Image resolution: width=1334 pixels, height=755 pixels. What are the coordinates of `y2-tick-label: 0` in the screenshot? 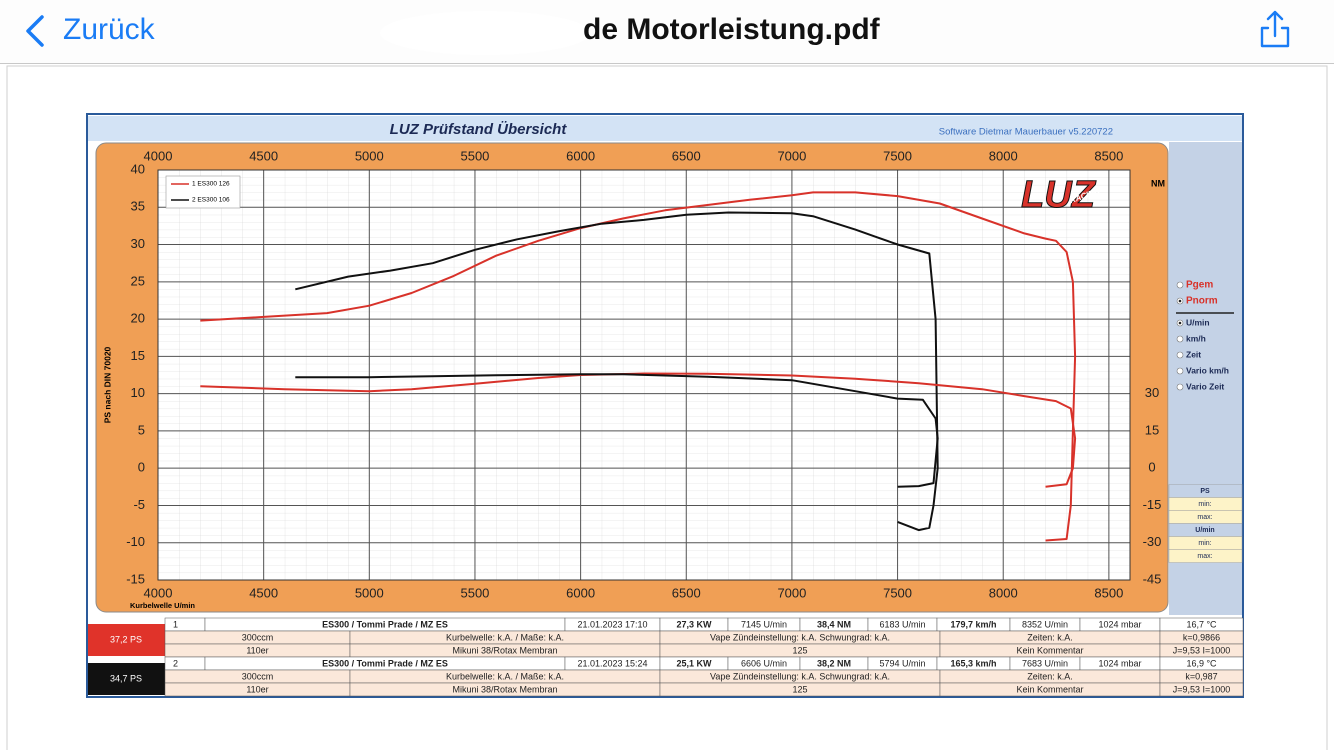 It's located at (1151, 467).